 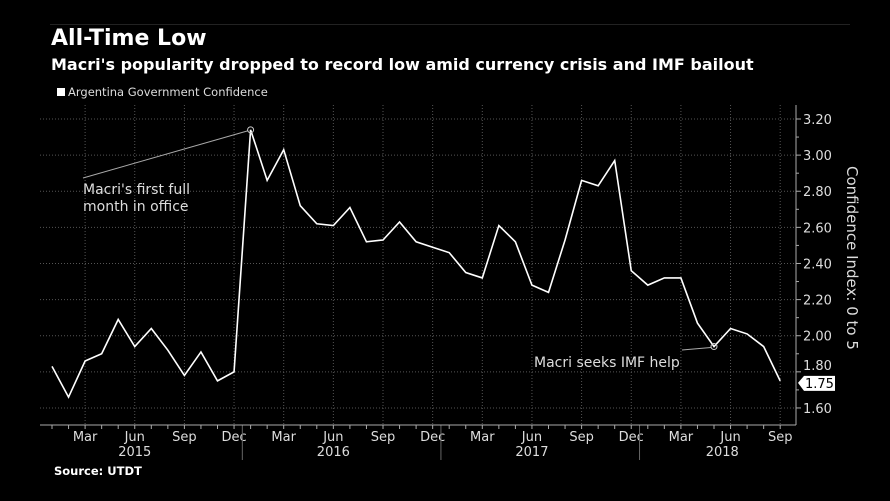 I want to click on annotation-text: Macri's first full, so click(x=136, y=190).